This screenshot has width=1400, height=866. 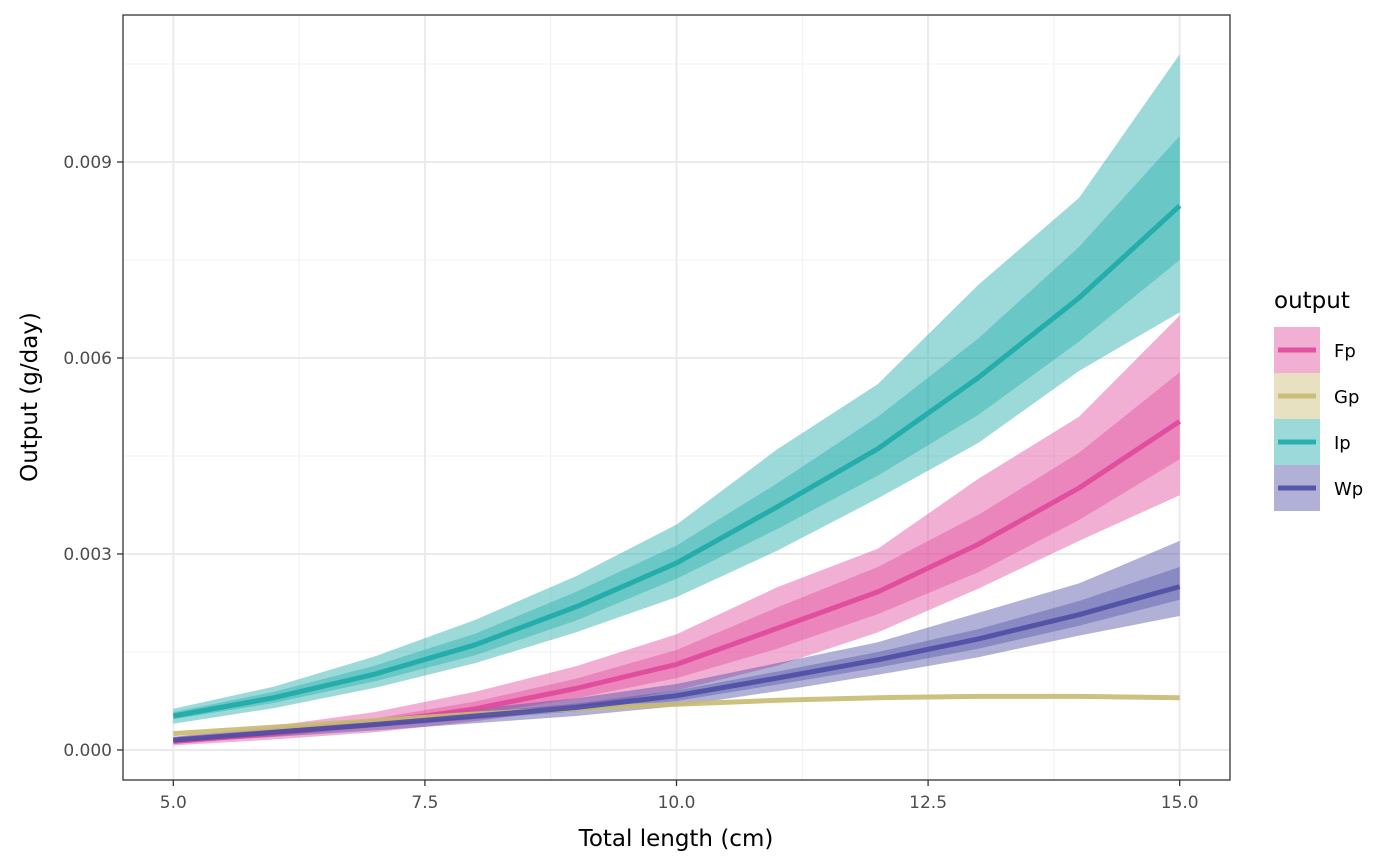 What do you see at coordinates (87, 751) in the screenshot?
I see `y-tick-label: 0.000` at bounding box center [87, 751].